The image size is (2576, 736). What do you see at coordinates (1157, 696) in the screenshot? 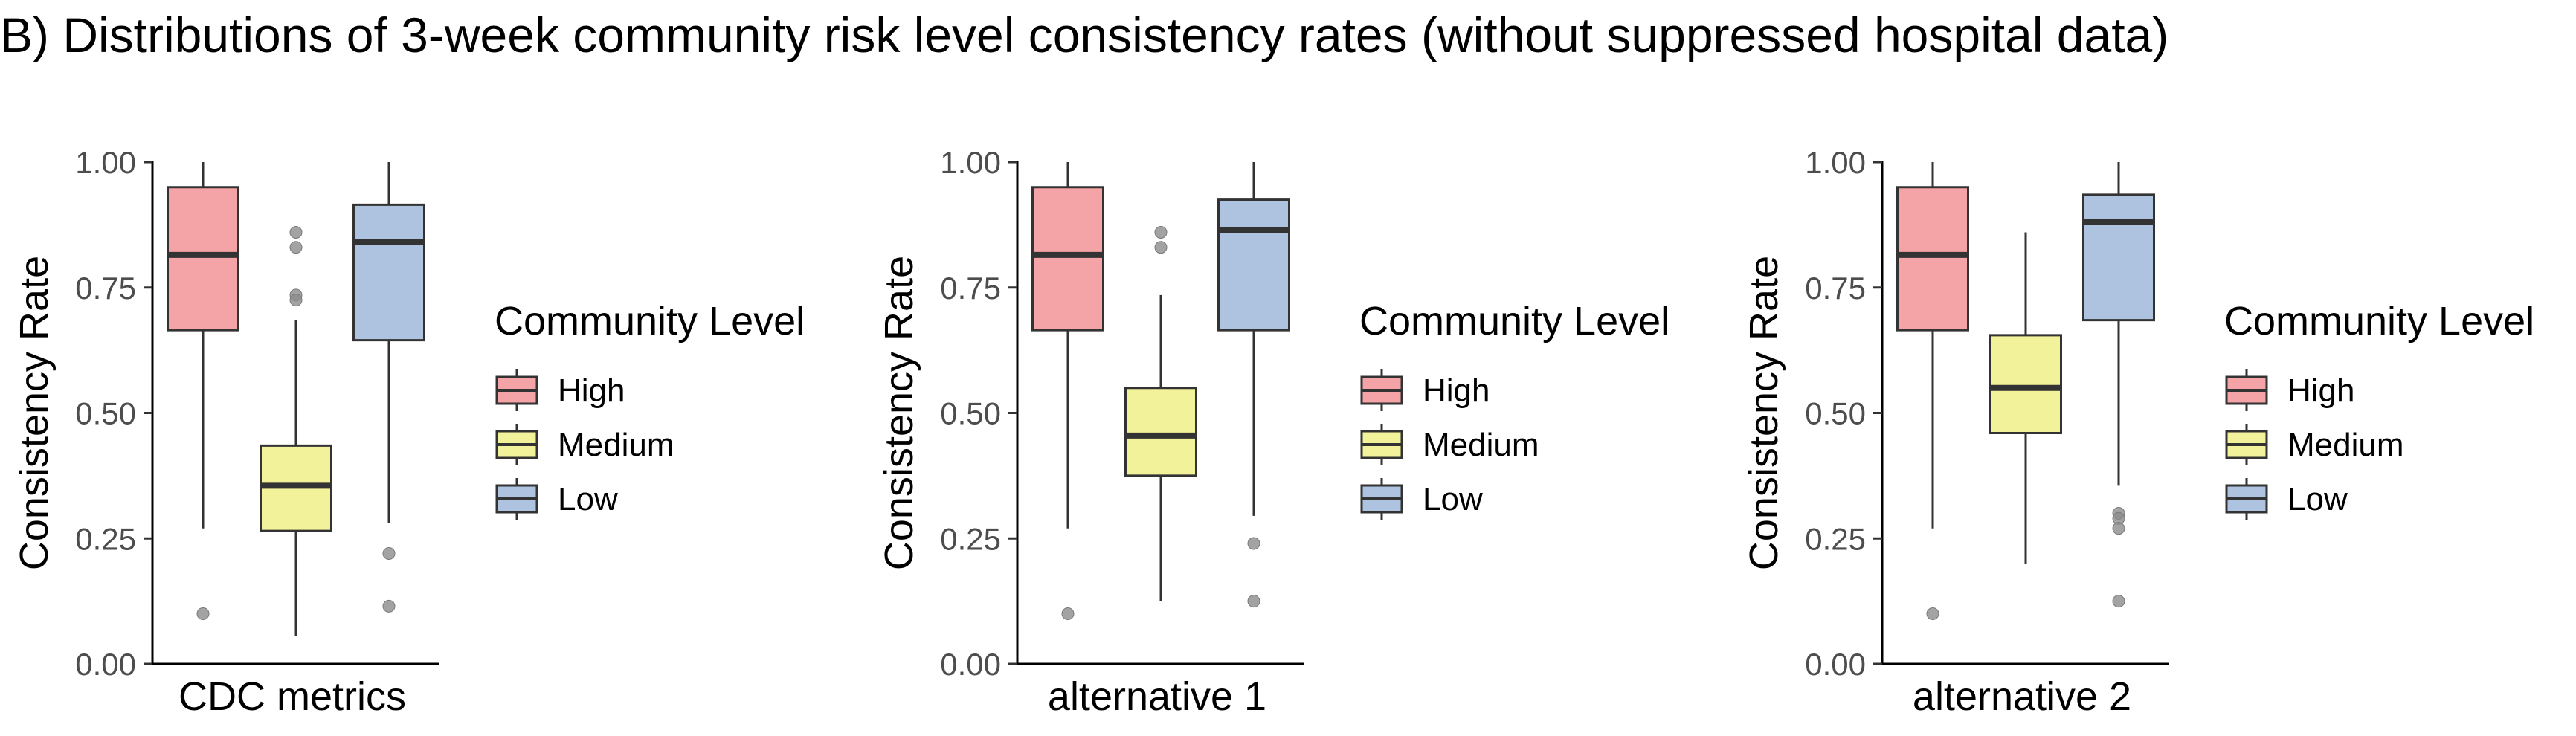
I see `x-axis-label: alternative 1` at bounding box center [1157, 696].